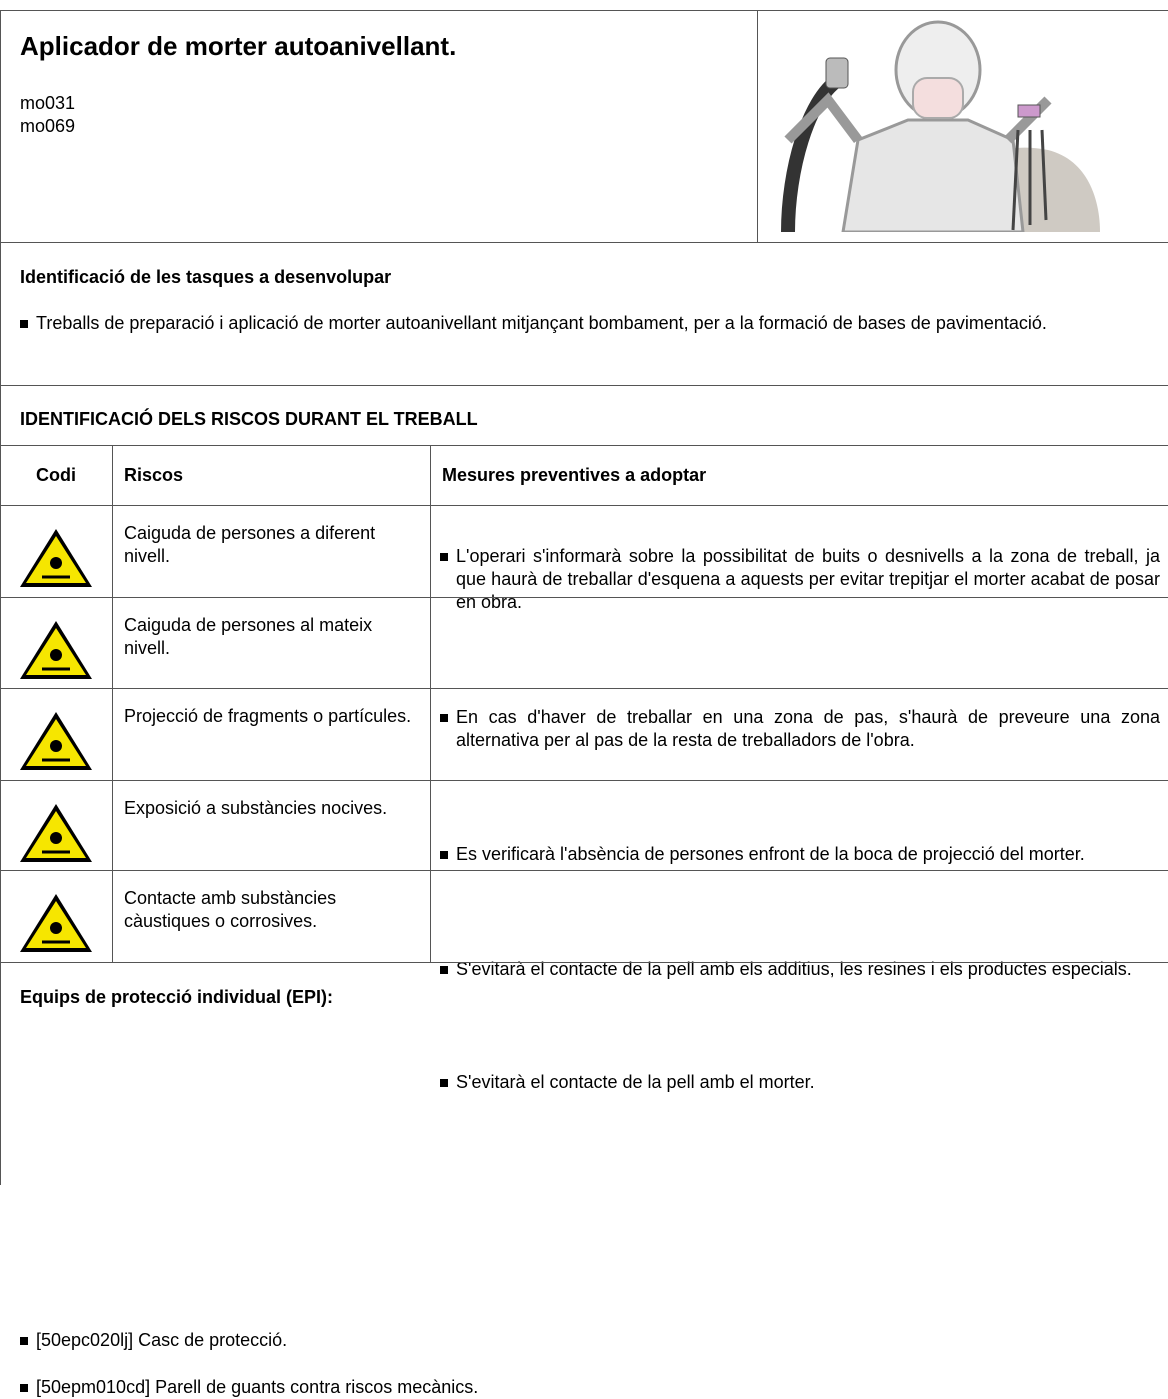 The height and width of the screenshot is (1399, 1168). What do you see at coordinates (238, 46) in the screenshot?
I see `title: Aplicador de morter autoanivellant.` at bounding box center [238, 46].